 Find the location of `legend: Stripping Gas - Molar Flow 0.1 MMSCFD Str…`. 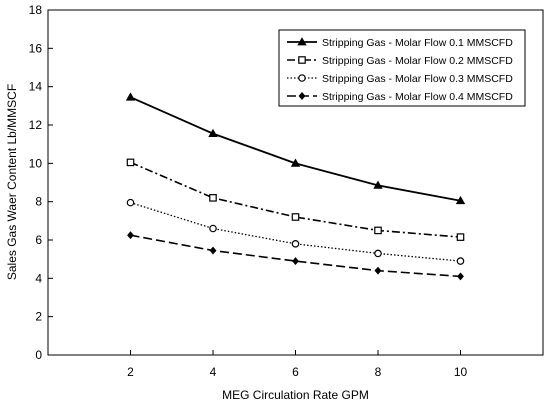

legend: Stripping Gas - Molar Flow 0.1 MMSCFD Str… is located at coordinates (402, 68).